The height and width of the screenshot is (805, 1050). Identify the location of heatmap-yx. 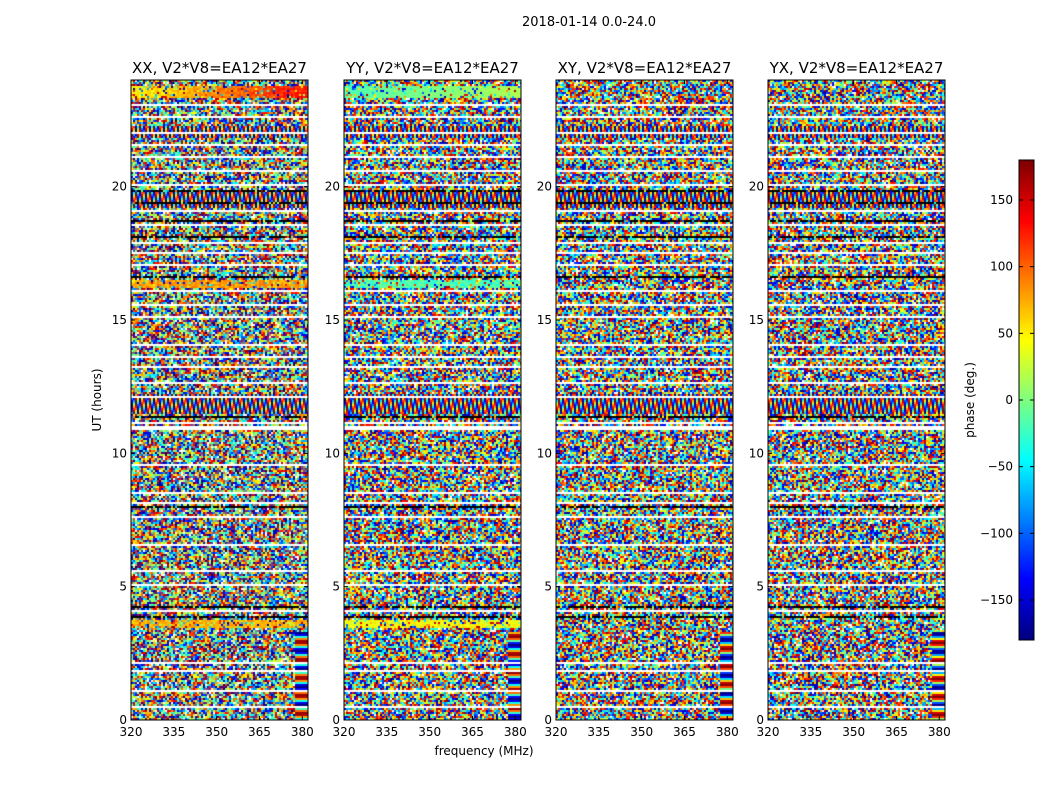
(856, 400).